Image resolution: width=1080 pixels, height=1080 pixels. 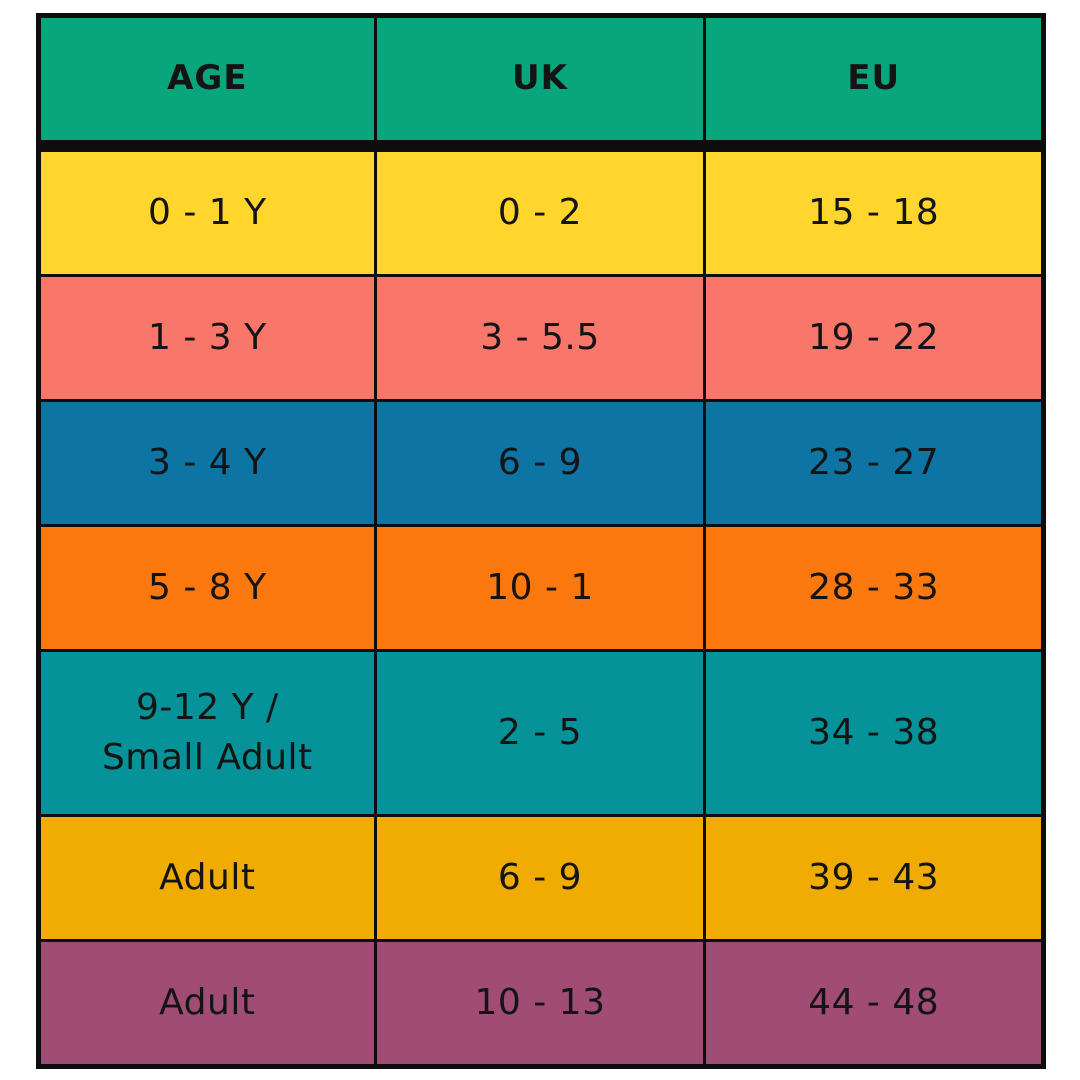 What do you see at coordinates (542, 213) in the screenshot?
I see `uk-cell: 0 - 2` at bounding box center [542, 213].